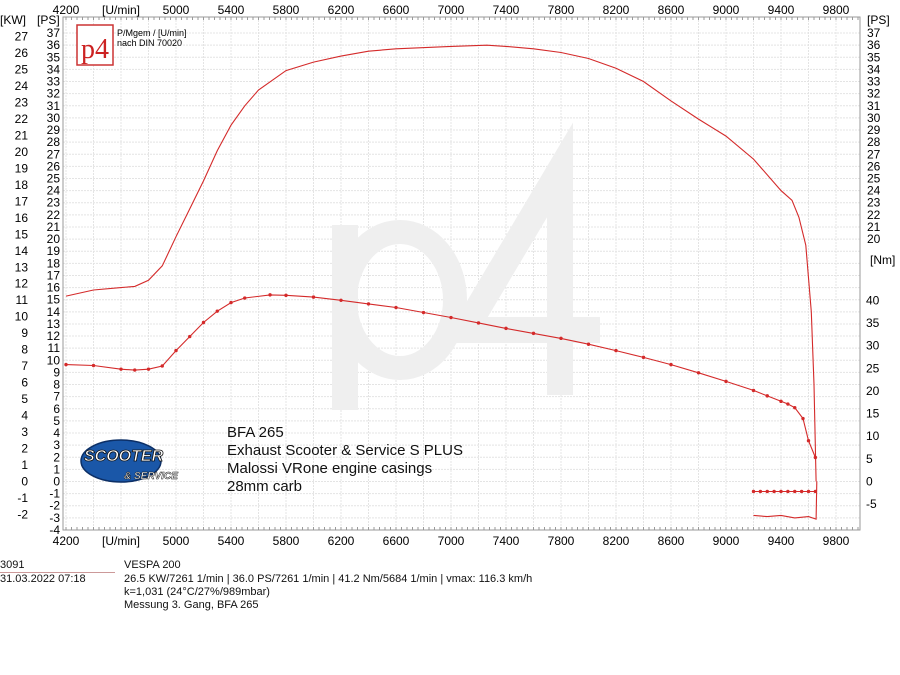 The height and width of the screenshot is (675, 900). Describe the element at coordinates (836, 10) in the screenshot. I see `x-tick-label-top: 9800` at that location.